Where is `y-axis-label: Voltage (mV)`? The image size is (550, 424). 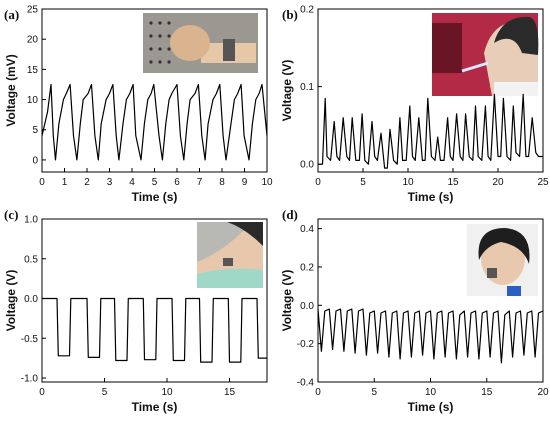
y-axis-label: Voltage (mV) is located at coordinates (11, 90).